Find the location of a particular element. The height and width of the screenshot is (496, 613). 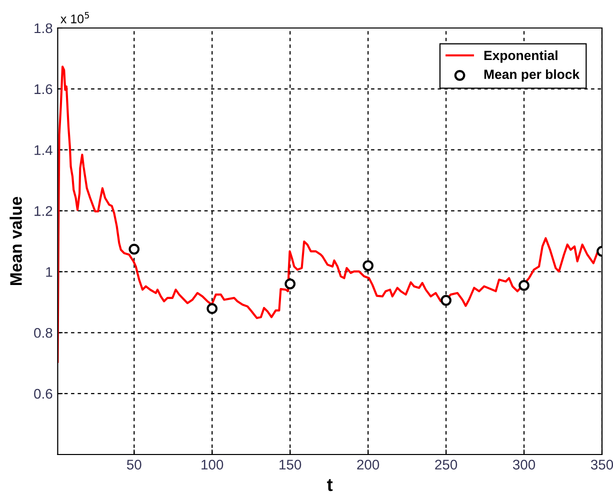

legend-label: Mean per block is located at coordinates (532, 75).